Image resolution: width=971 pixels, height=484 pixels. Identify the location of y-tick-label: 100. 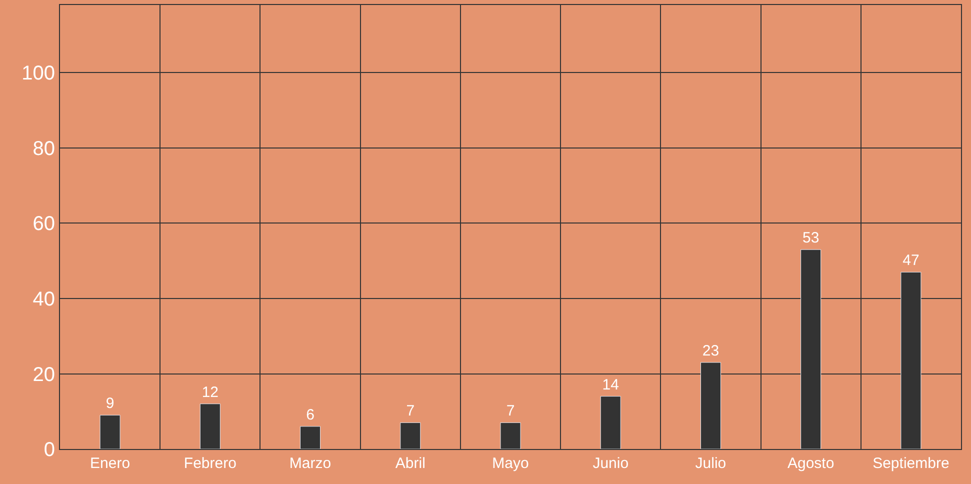
(38, 73).